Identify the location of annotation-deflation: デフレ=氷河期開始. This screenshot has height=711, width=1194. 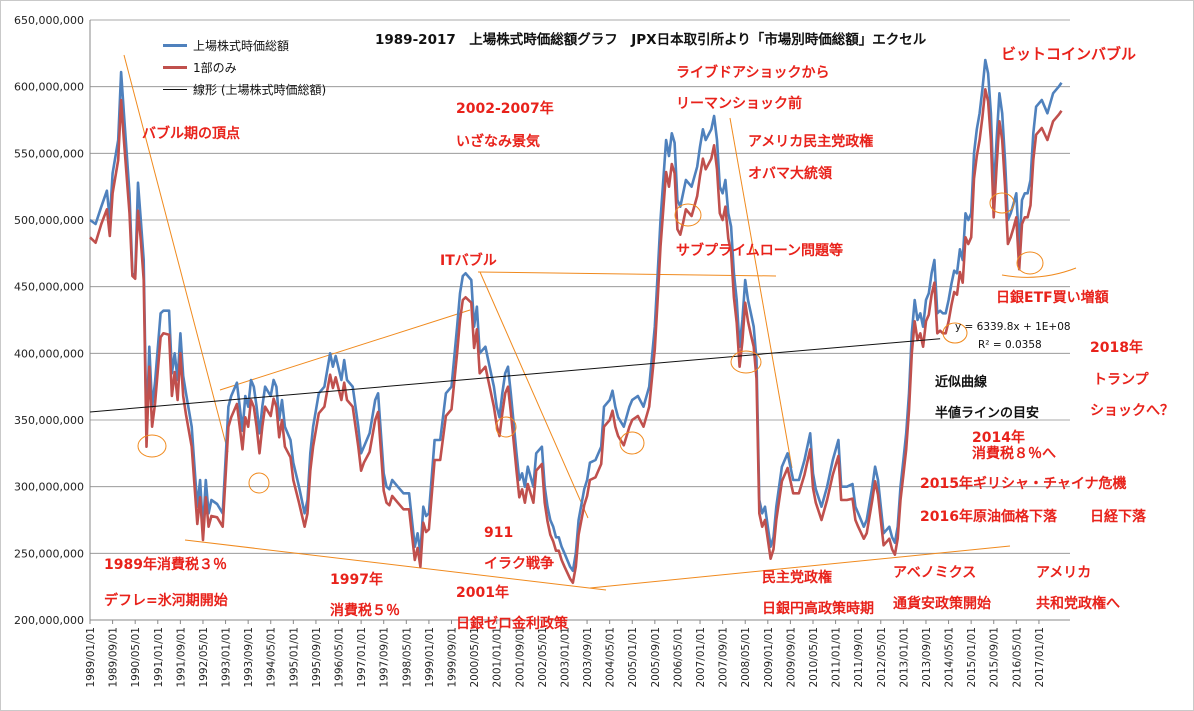
(166, 601).